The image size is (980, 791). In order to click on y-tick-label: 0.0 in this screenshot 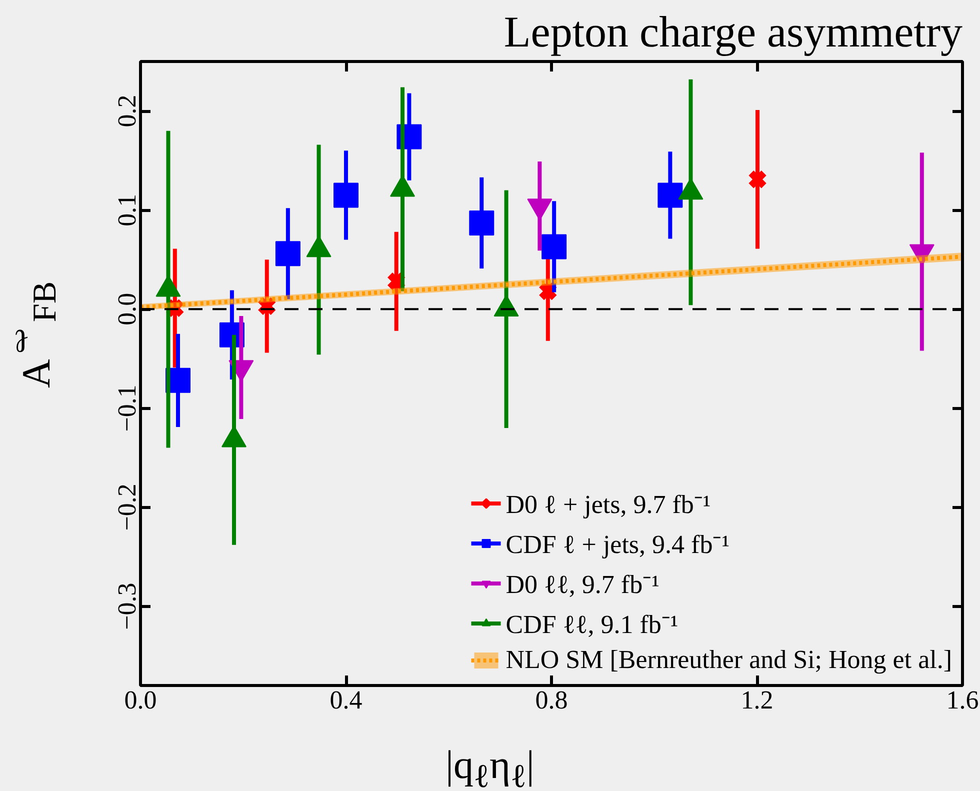, I will do `click(127, 309)`.